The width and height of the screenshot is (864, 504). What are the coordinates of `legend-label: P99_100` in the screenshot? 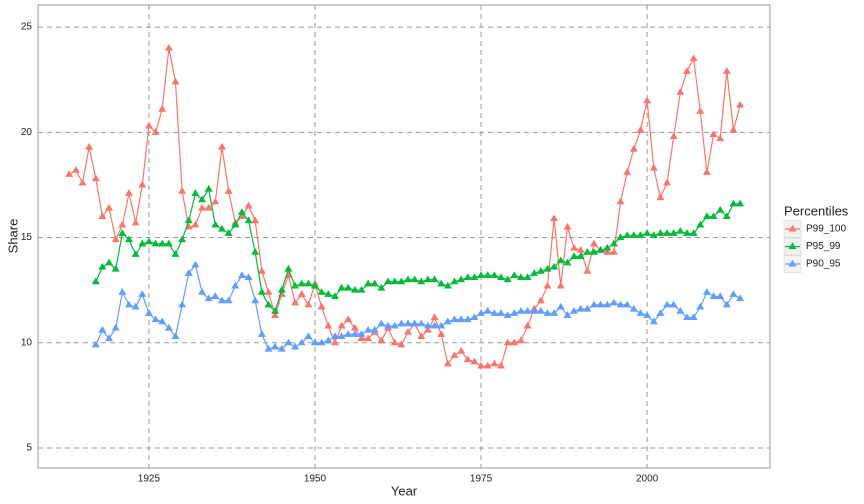 It's located at (826, 229).